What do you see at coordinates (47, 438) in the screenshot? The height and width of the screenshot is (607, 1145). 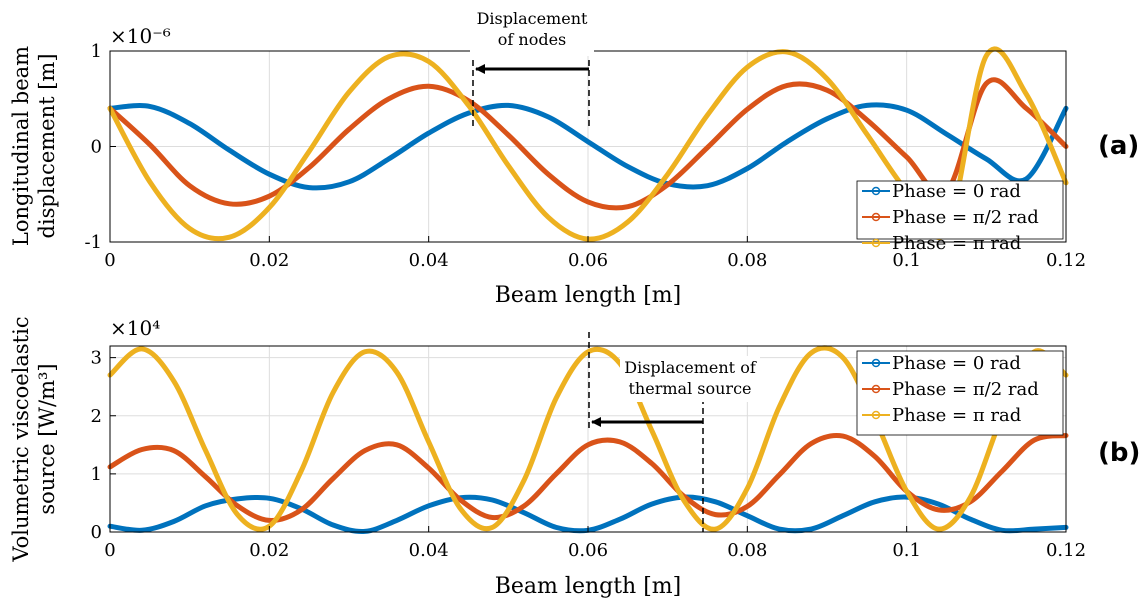 I see `y-axis-label-line: source [W/m³]` at bounding box center [47, 438].